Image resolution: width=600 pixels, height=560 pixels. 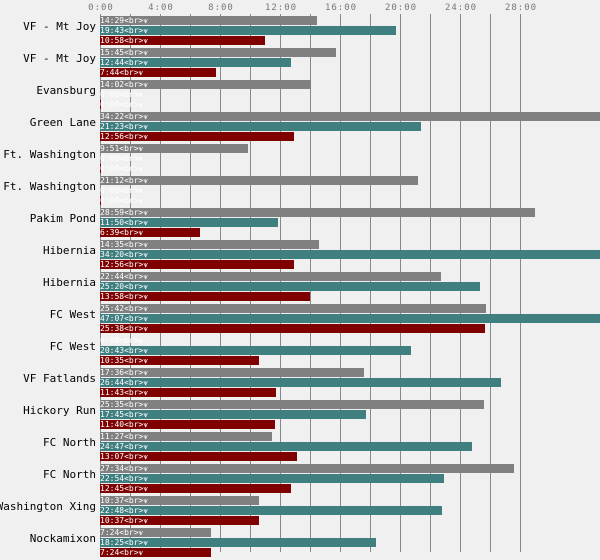 I want to click on category-label: Washington Xing, so click(x=48, y=506).